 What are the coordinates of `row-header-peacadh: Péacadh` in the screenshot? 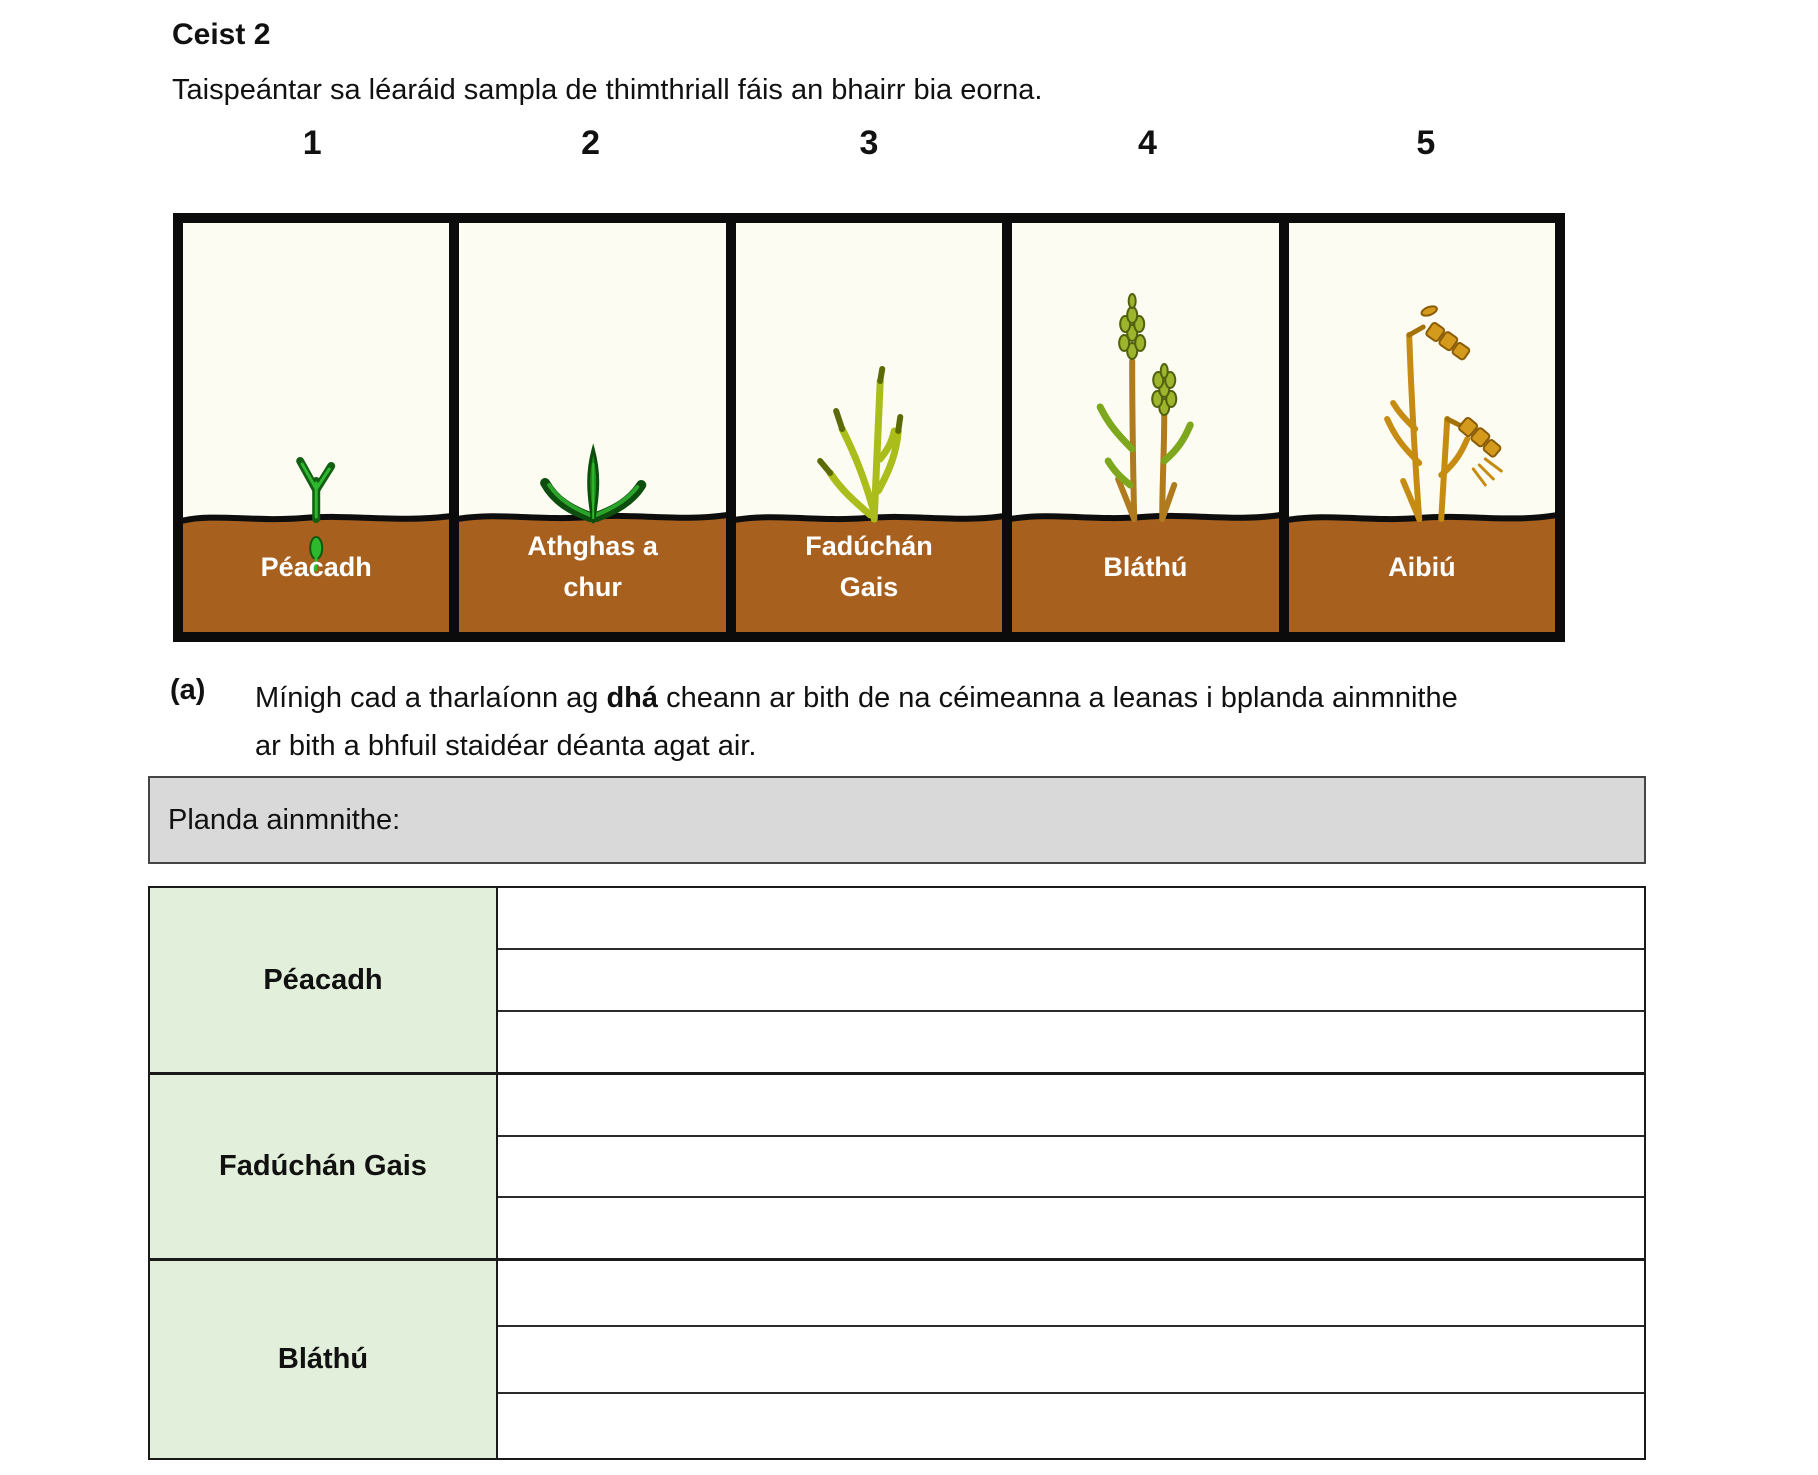 It's located at (324, 980).